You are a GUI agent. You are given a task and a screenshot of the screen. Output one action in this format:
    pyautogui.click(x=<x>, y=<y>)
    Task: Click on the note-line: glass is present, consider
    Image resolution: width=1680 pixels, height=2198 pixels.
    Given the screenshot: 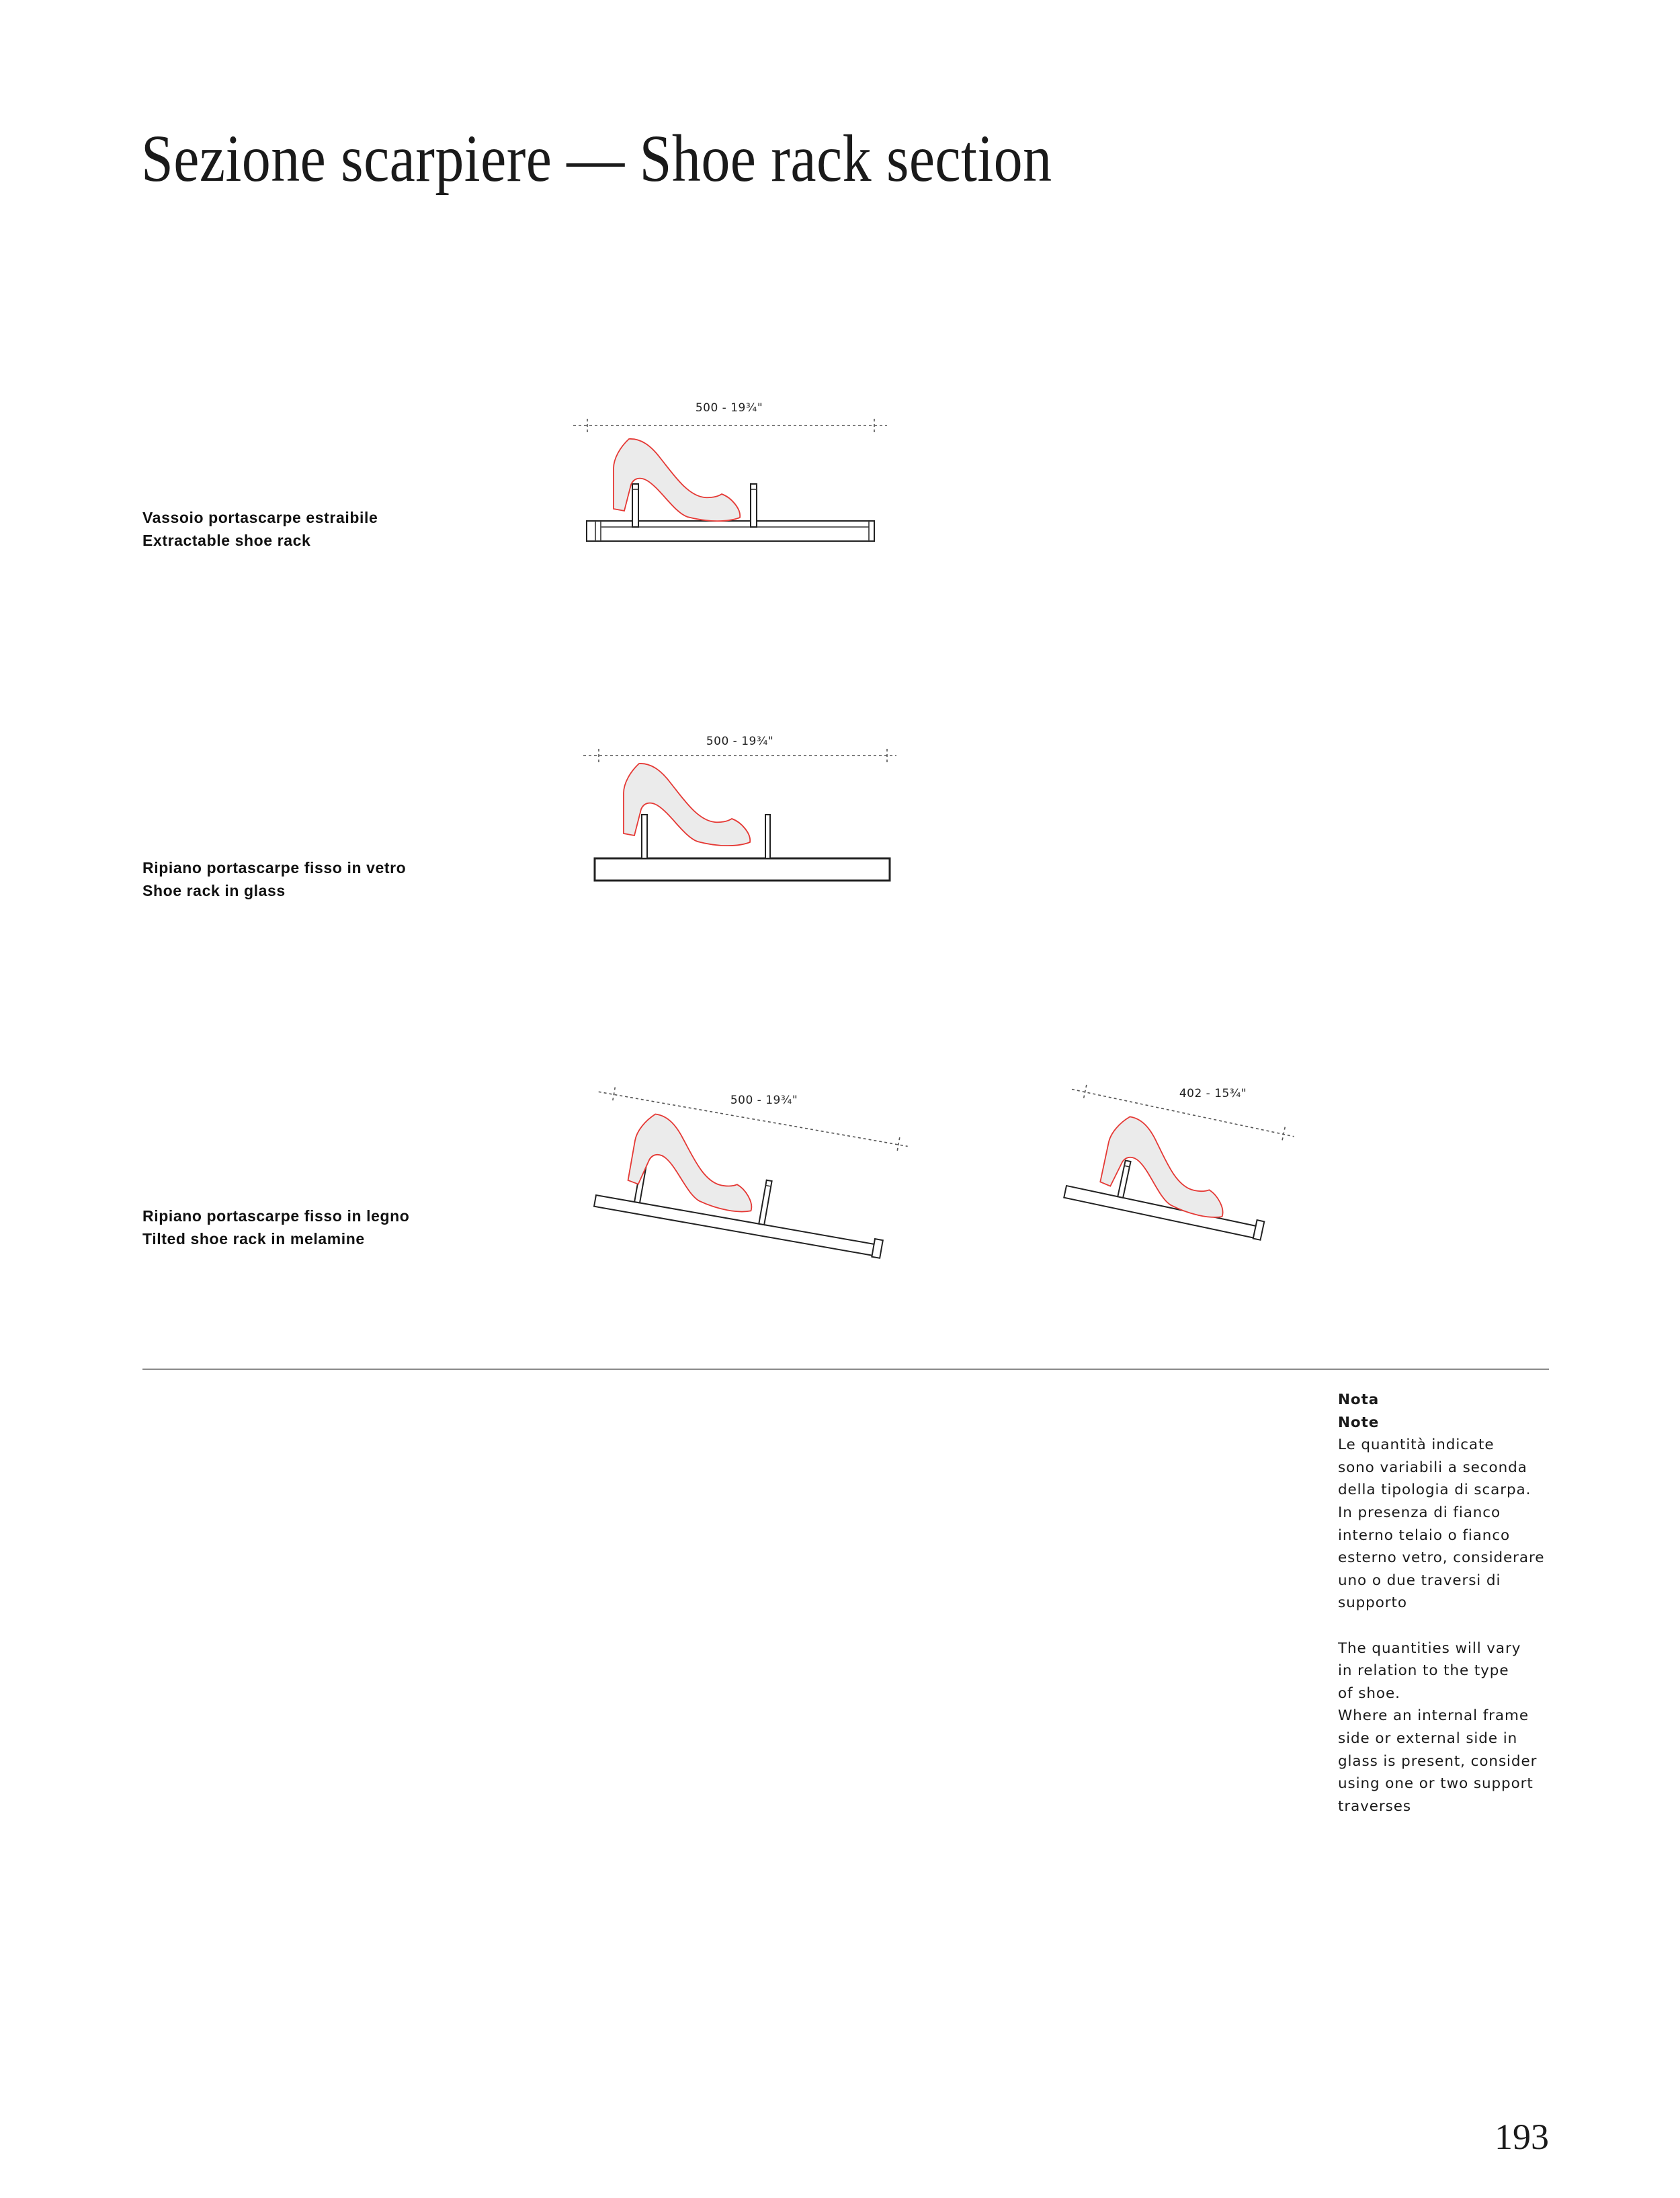 What is the action you would take?
    pyautogui.click(x=1438, y=1761)
    